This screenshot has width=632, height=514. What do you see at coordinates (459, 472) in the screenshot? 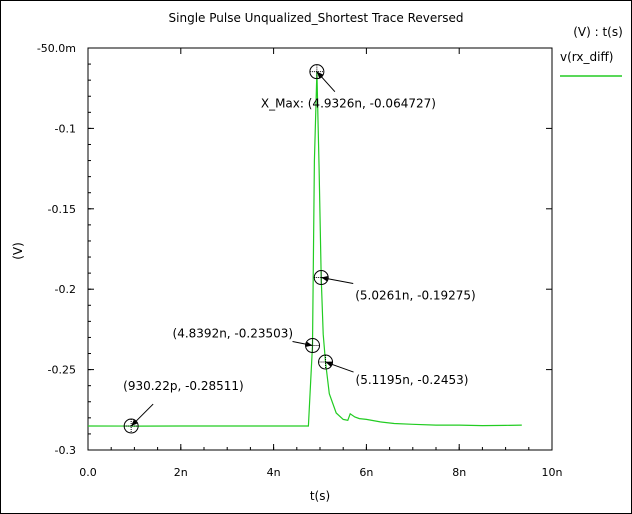
I see `x-tick-label: 8n` at bounding box center [459, 472].